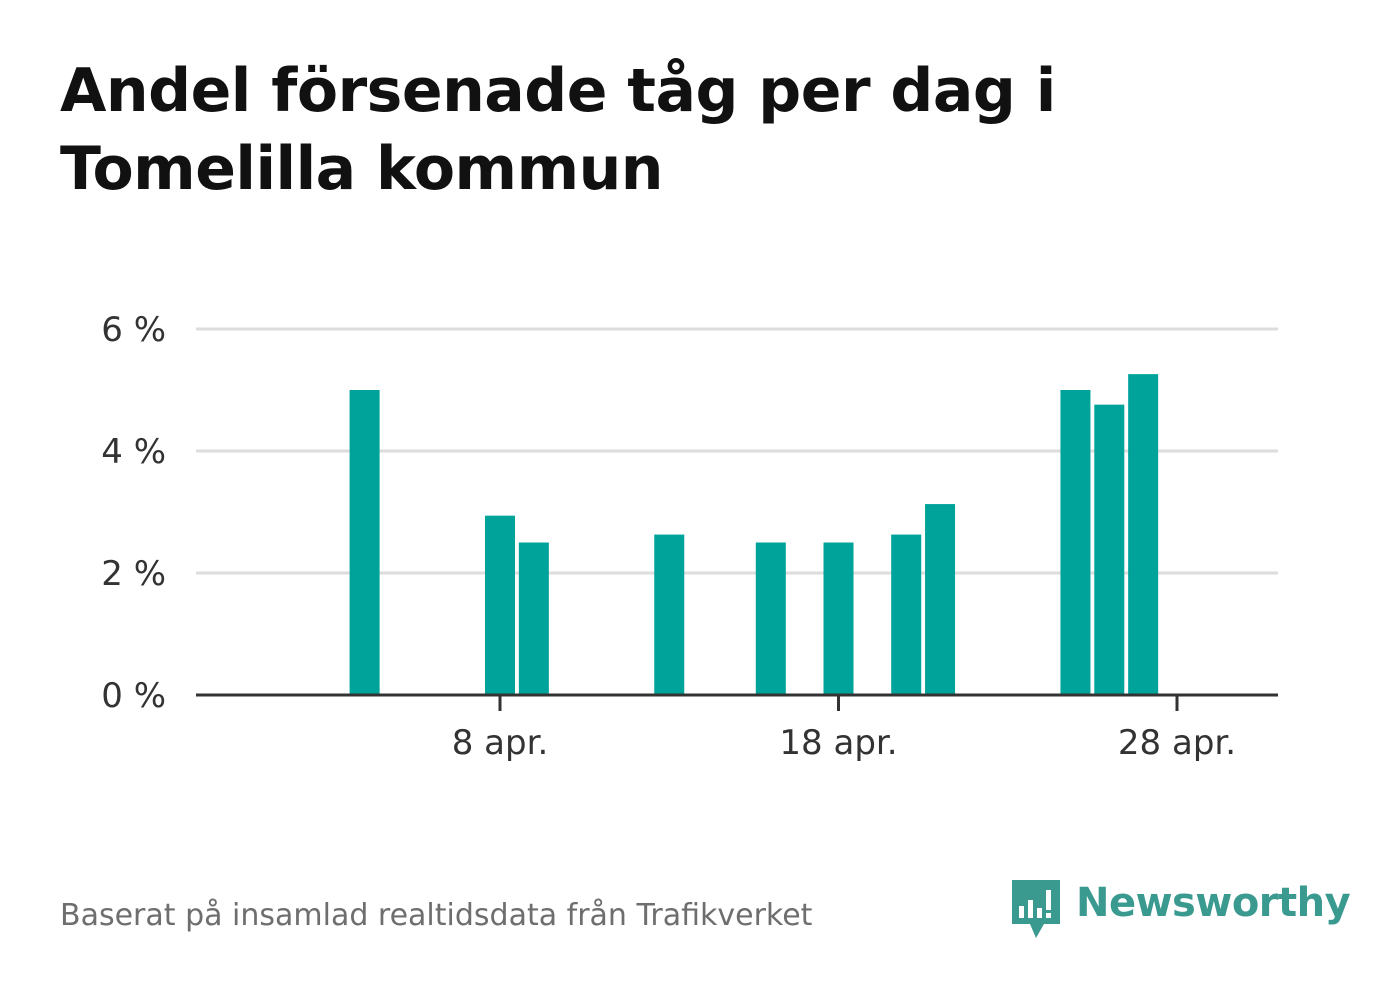 The width and height of the screenshot is (1382, 999). What do you see at coordinates (133, 696) in the screenshot?
I see `y-tick-label: 0 %` at bounding box center [133, 696].